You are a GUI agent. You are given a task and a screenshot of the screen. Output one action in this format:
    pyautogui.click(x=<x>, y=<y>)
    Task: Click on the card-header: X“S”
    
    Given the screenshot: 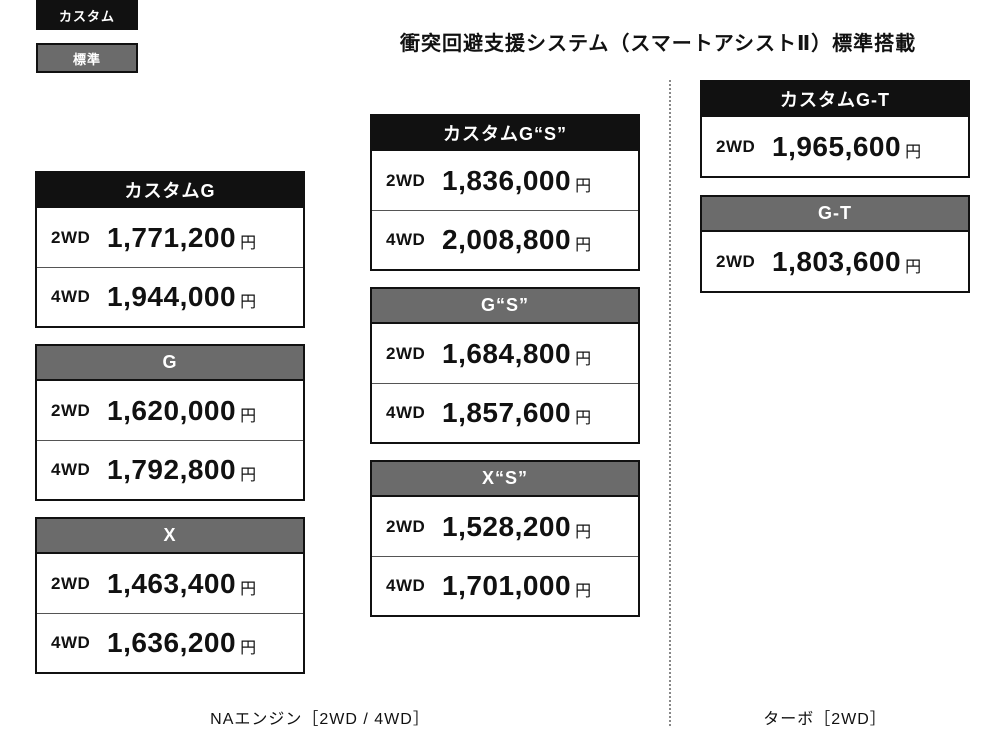 What is the action you would take?
    pyautogui.click(x=505, y=479)
    